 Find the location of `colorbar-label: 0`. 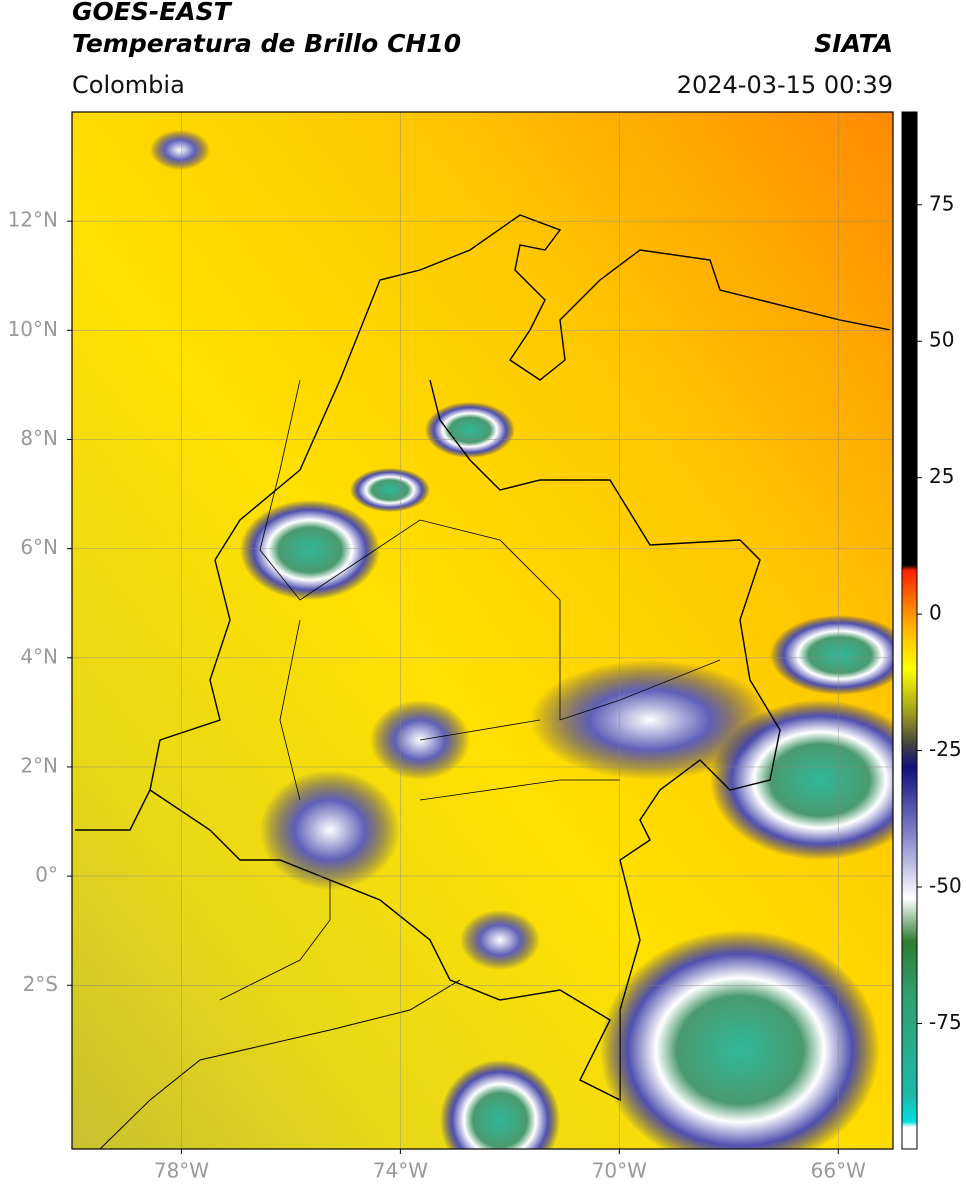

colorbar-label: 0 is located at coordinates (935, 613).